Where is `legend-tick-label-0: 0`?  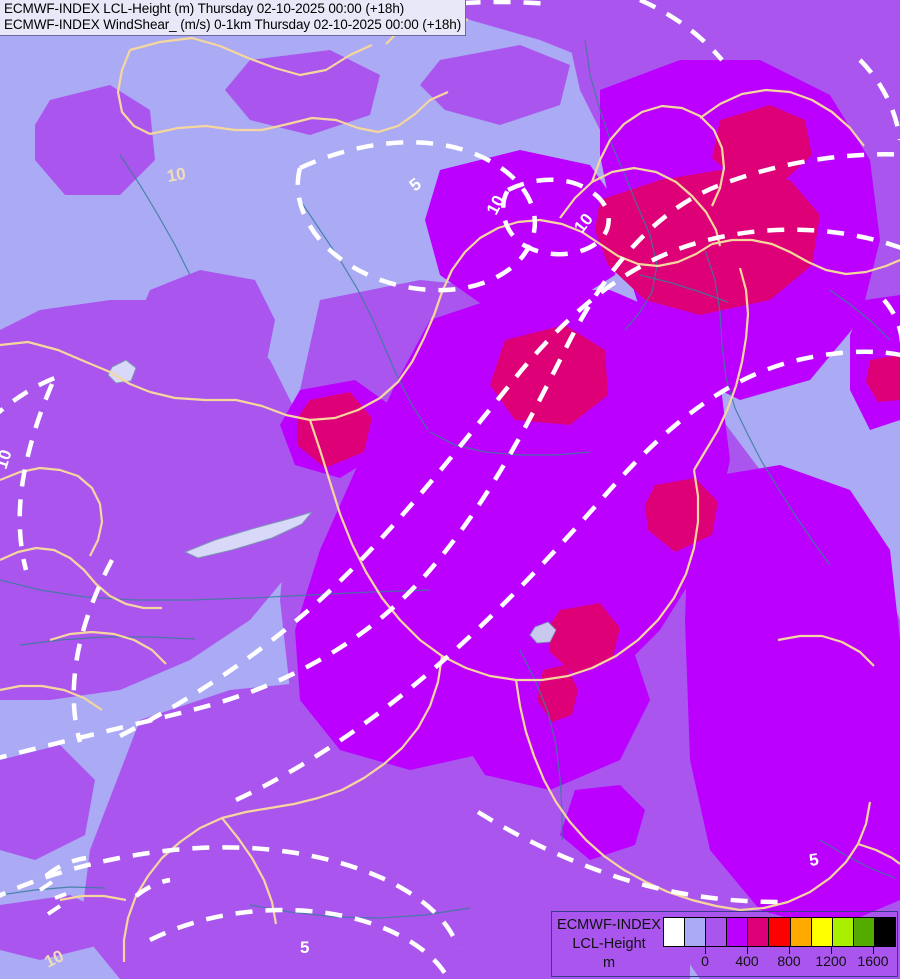
legend-tick-label-0: 0 is located at coordinates (705, 961).